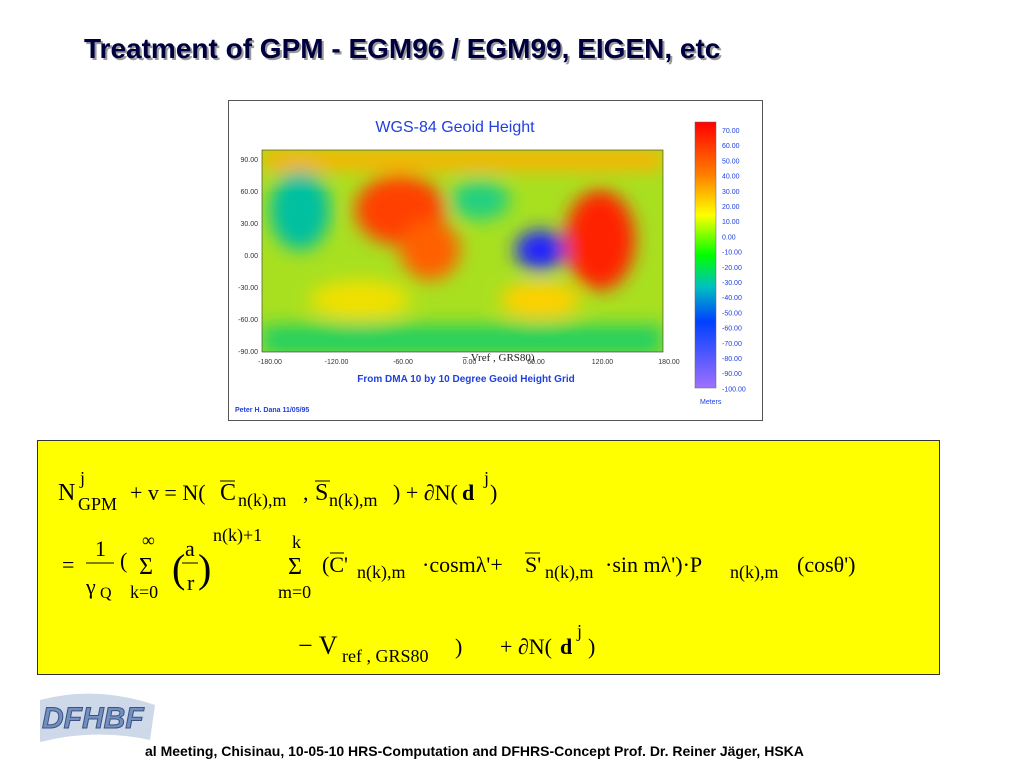  I want to click on map-y-label: 60.00, so click(249, 192).